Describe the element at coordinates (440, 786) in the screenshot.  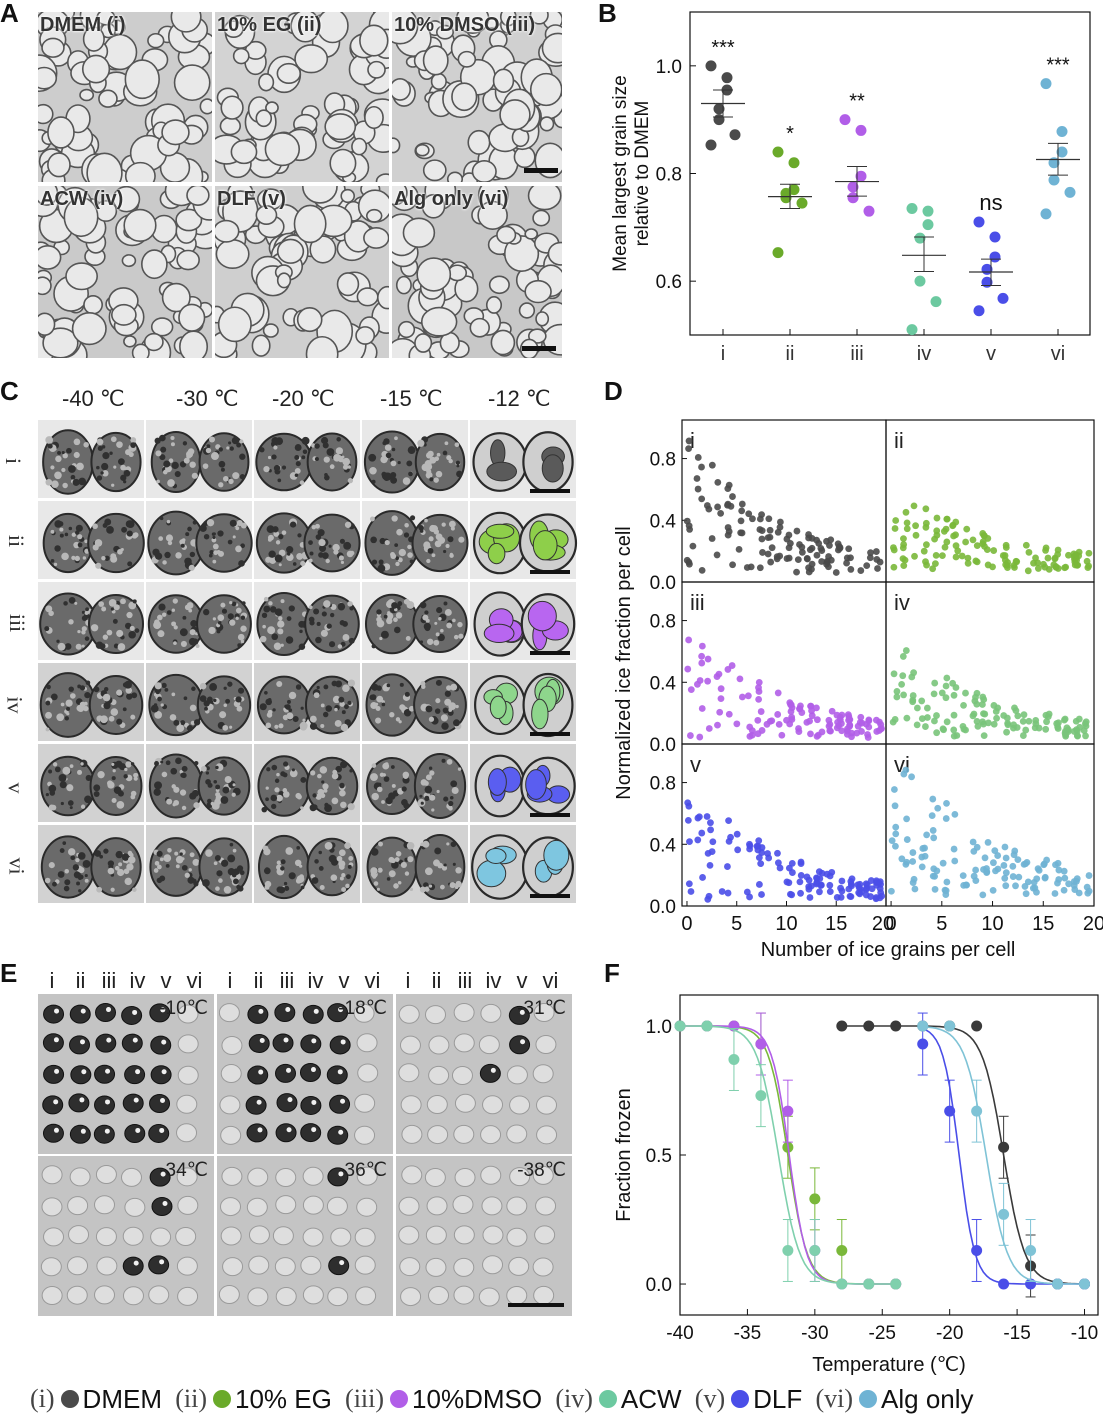
I see `cell-body` at that location.